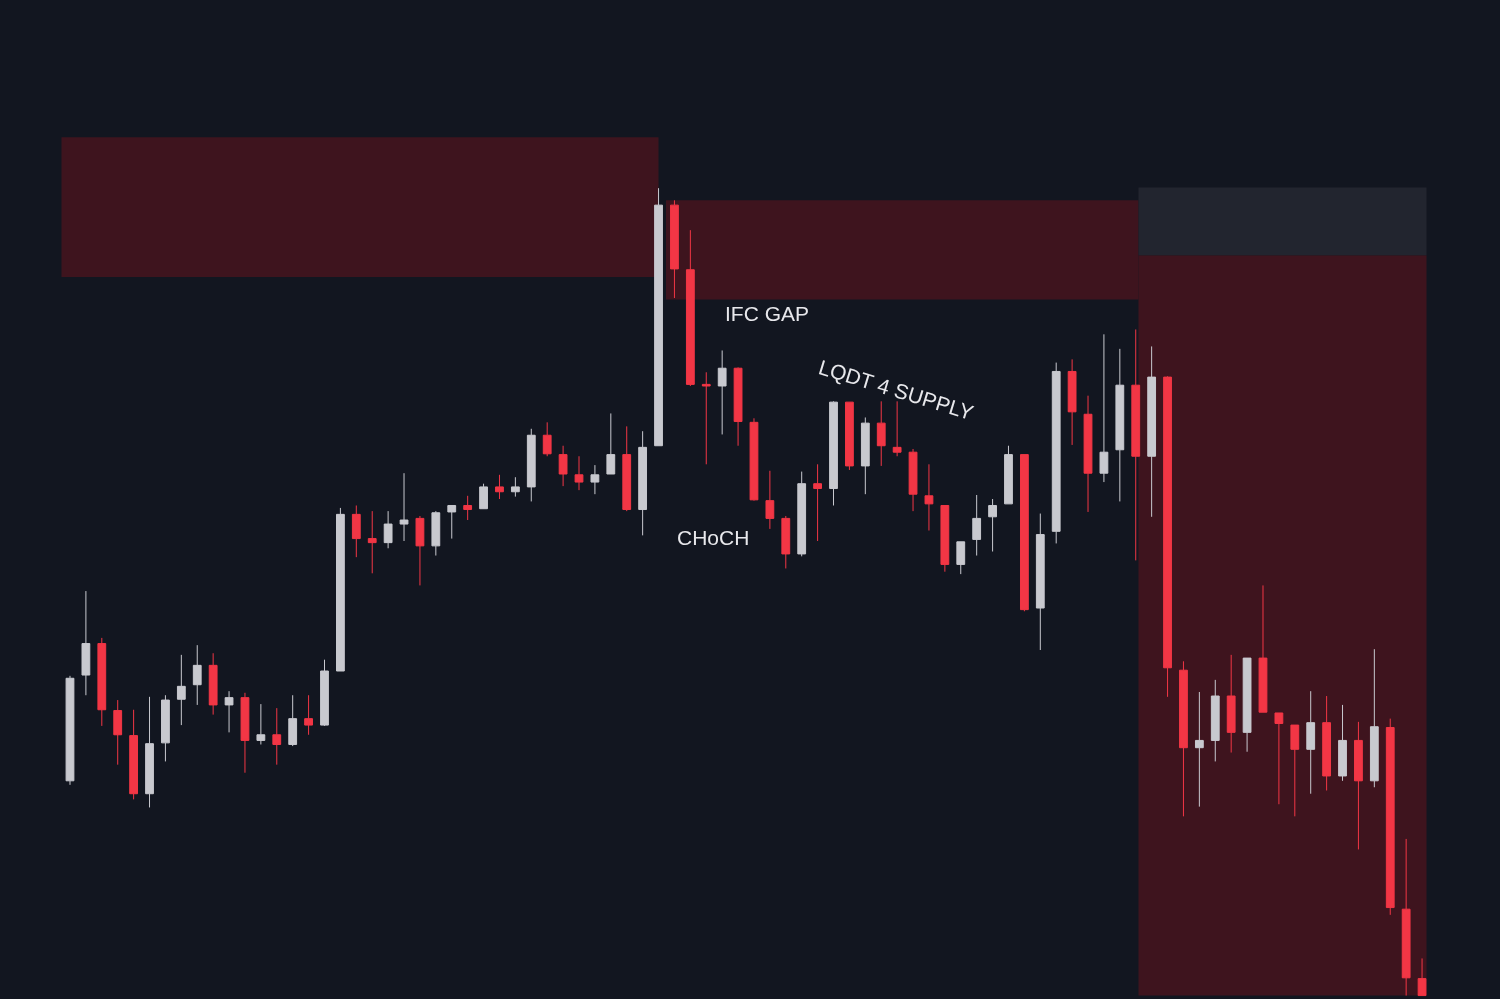  What do you see at coordinates (896, 390) in the screenshot?
I see `annotation: LQDT 4 SUPPLY` at bounding box center [896, 390].